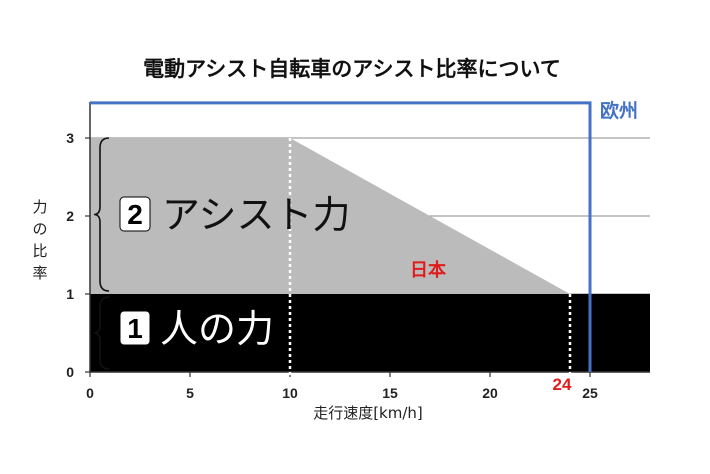  I want to click on region-1-area, so click(370, 333).